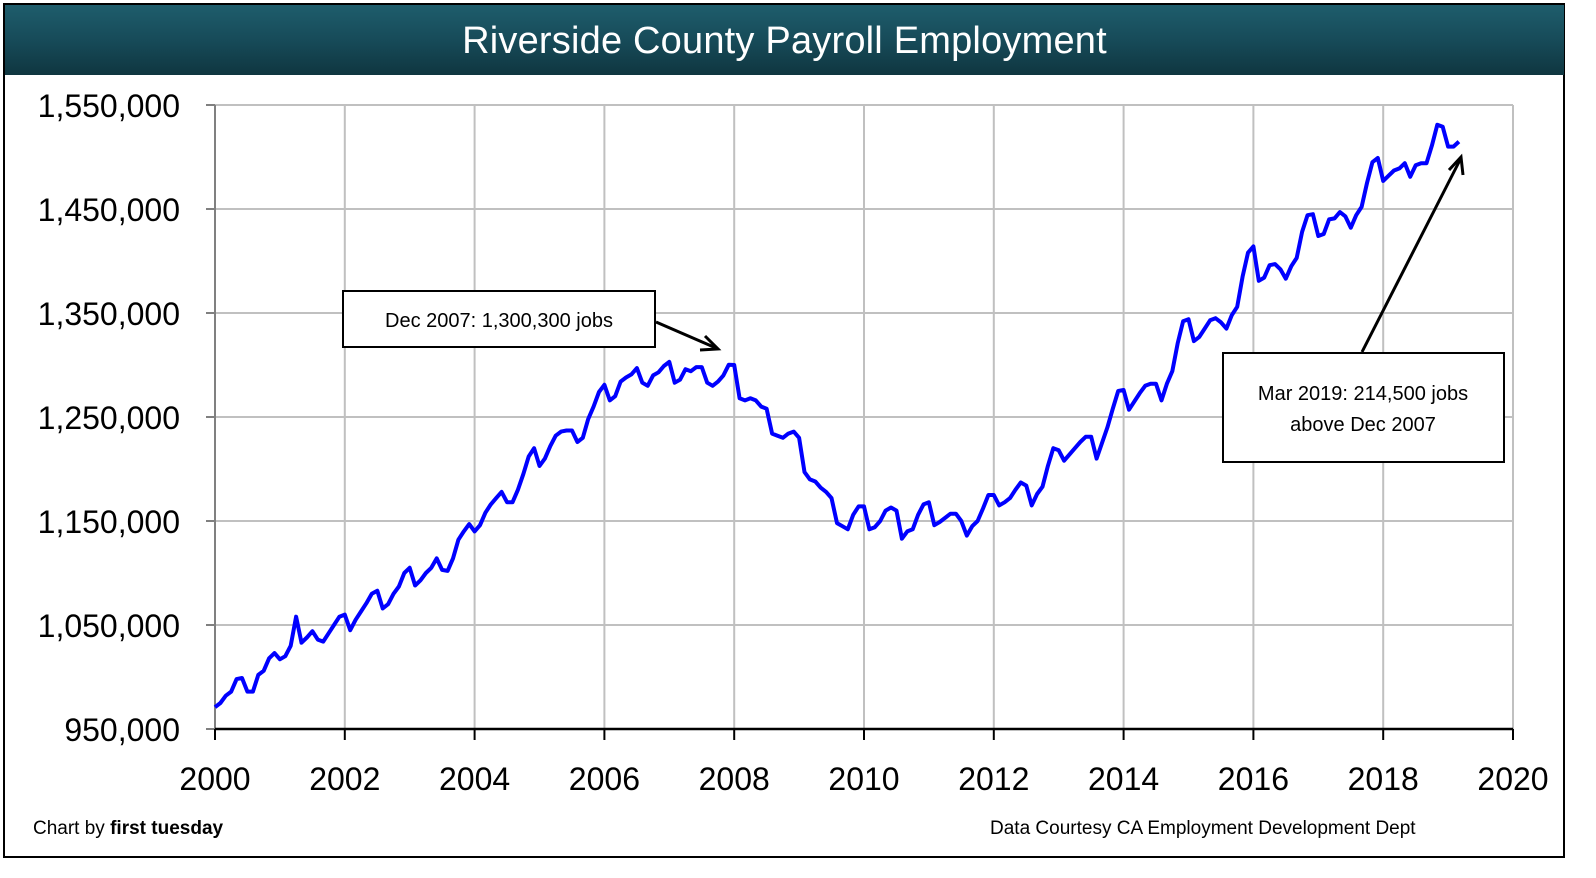 The width and height of the screenshot is (1596, 878). What do you see at coordinates (167, 828) in the screenshot?
I see `credit-brand: first tuesday` at bounding box center [167, 828].